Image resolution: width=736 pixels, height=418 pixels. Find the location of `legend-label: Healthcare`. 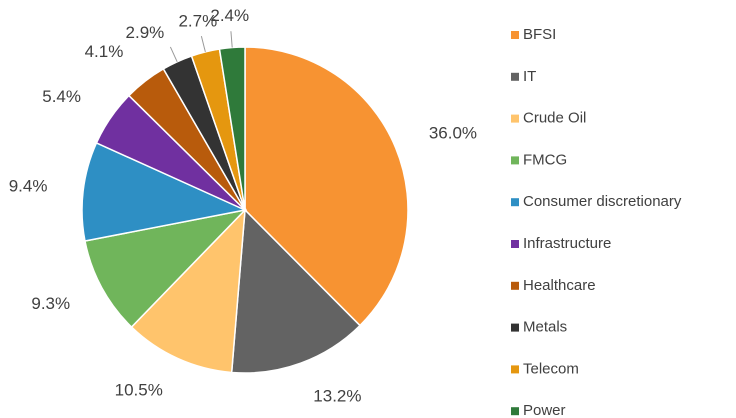

legend-label: Healthcare is located at coordinates (559, 285).